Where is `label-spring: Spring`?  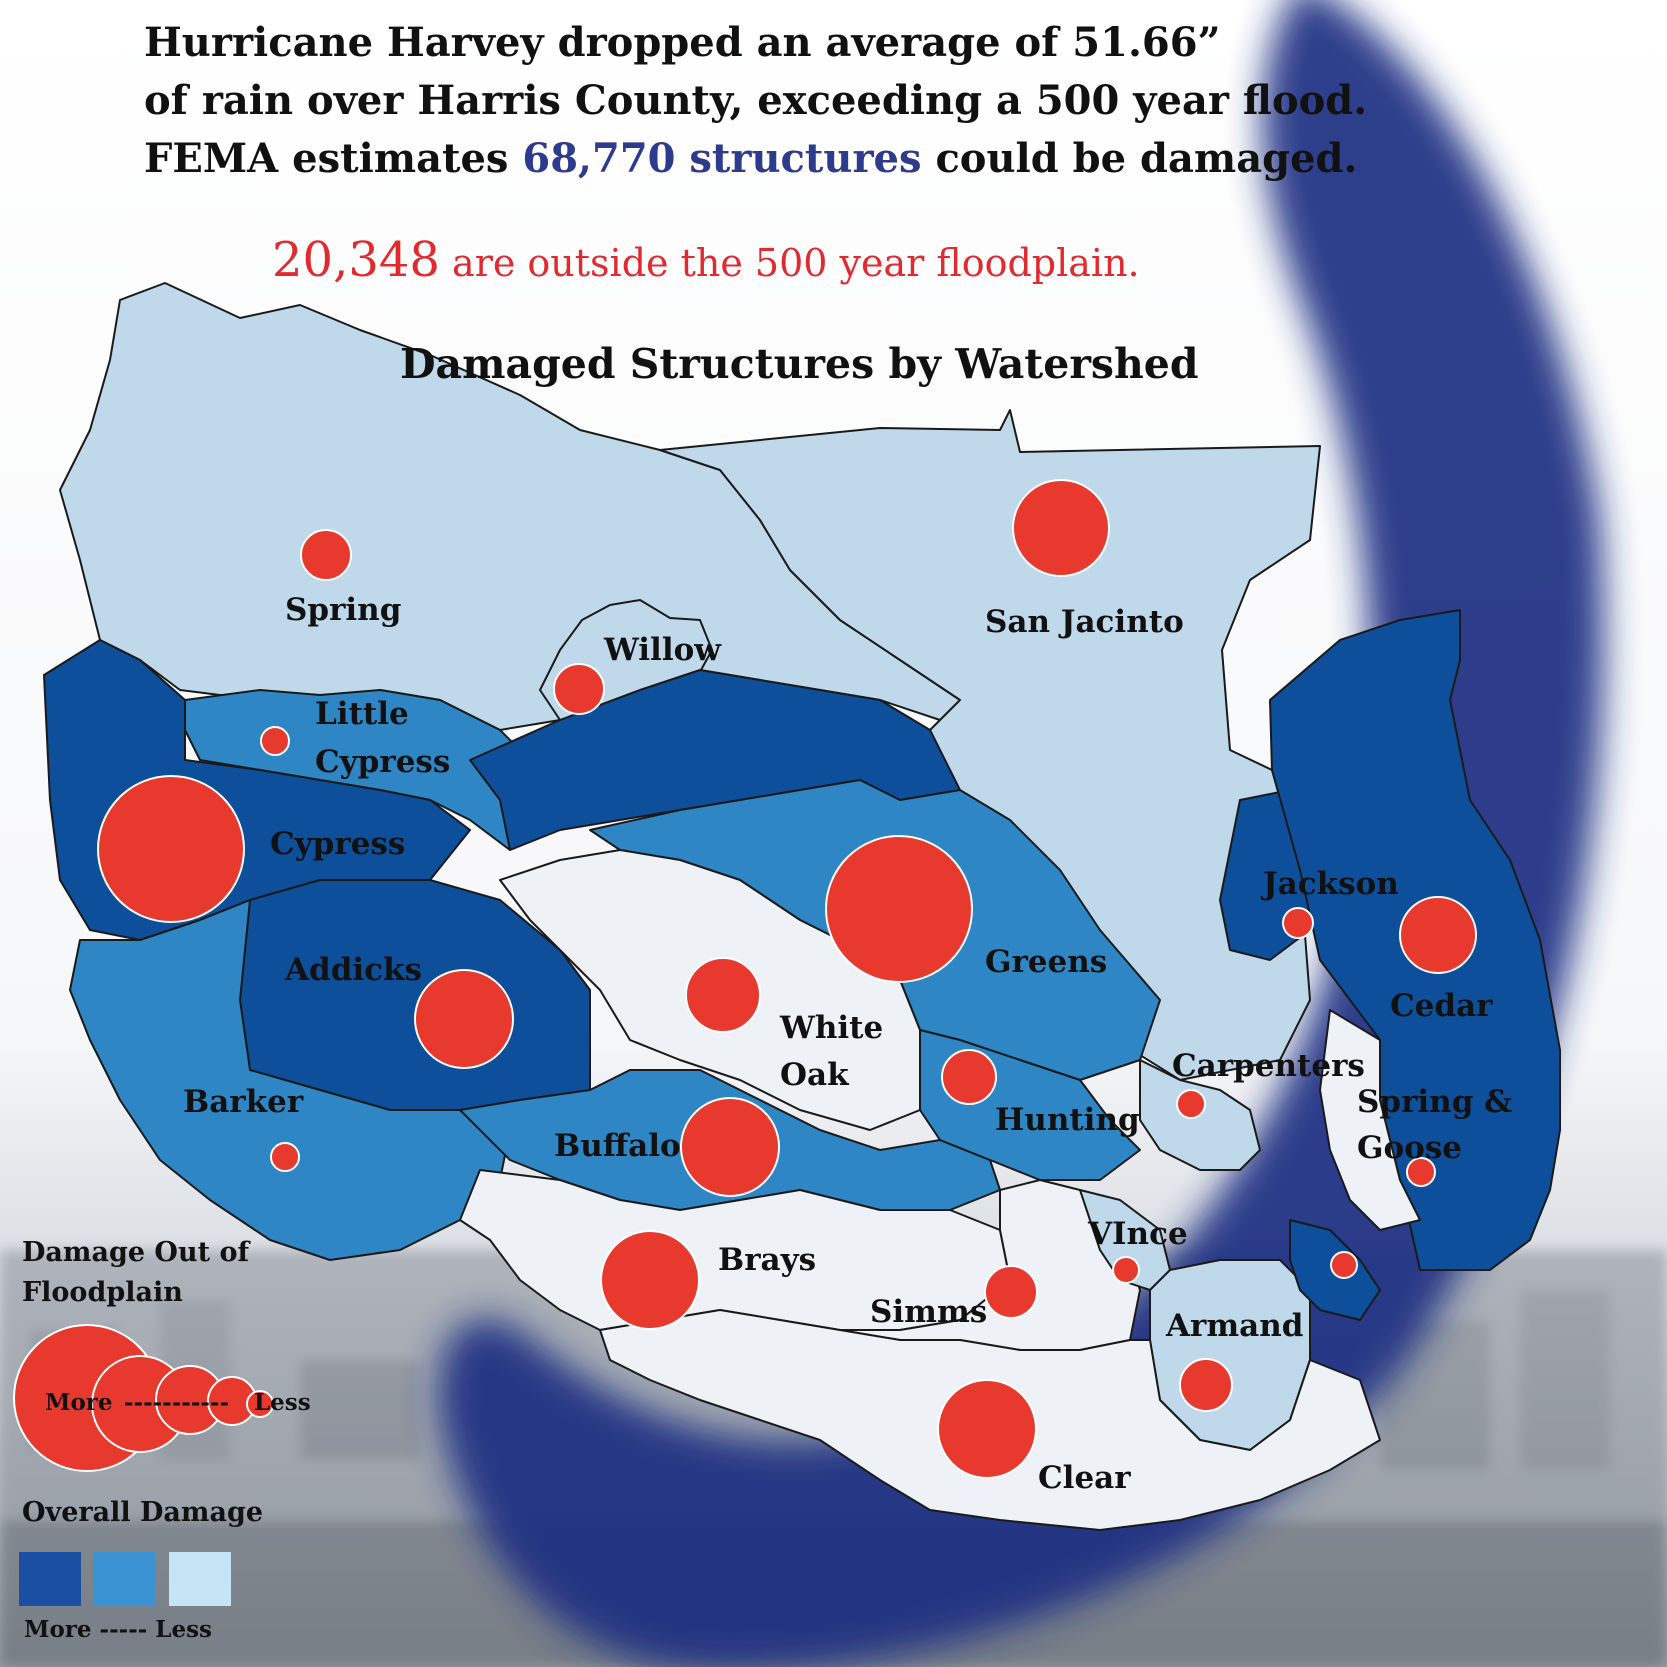 label-spring: Spring is located at coordinates (343, 610).